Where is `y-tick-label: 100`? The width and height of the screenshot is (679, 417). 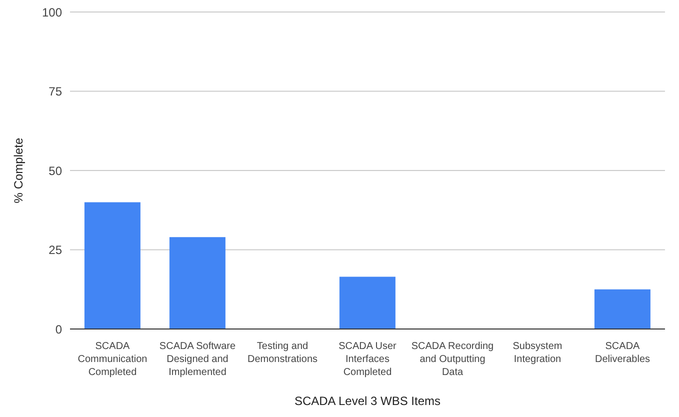 y-tick-label: 100 is located at coordinates (52, 12).